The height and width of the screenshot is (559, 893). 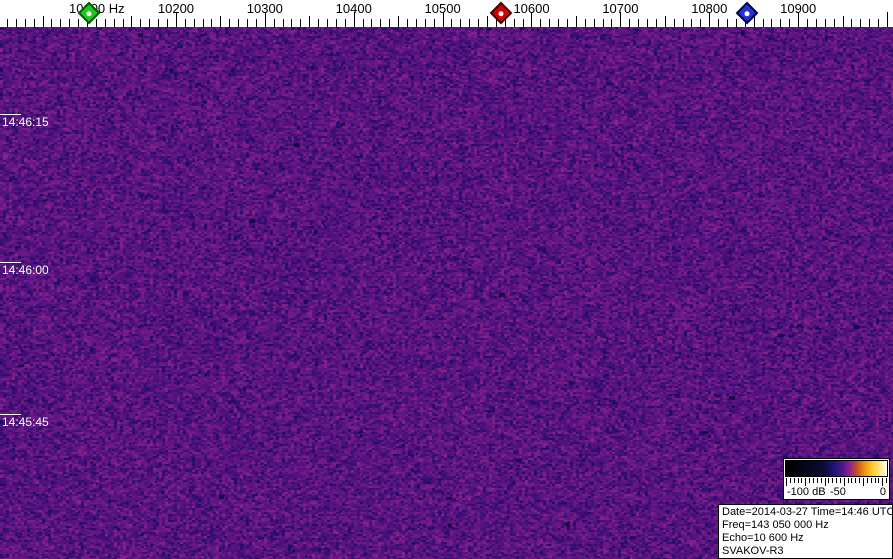 What do you see at coordinates (25, 270) in the screenshot?
I see `time-label: 14:46:00` at bounding box center [25, 270].